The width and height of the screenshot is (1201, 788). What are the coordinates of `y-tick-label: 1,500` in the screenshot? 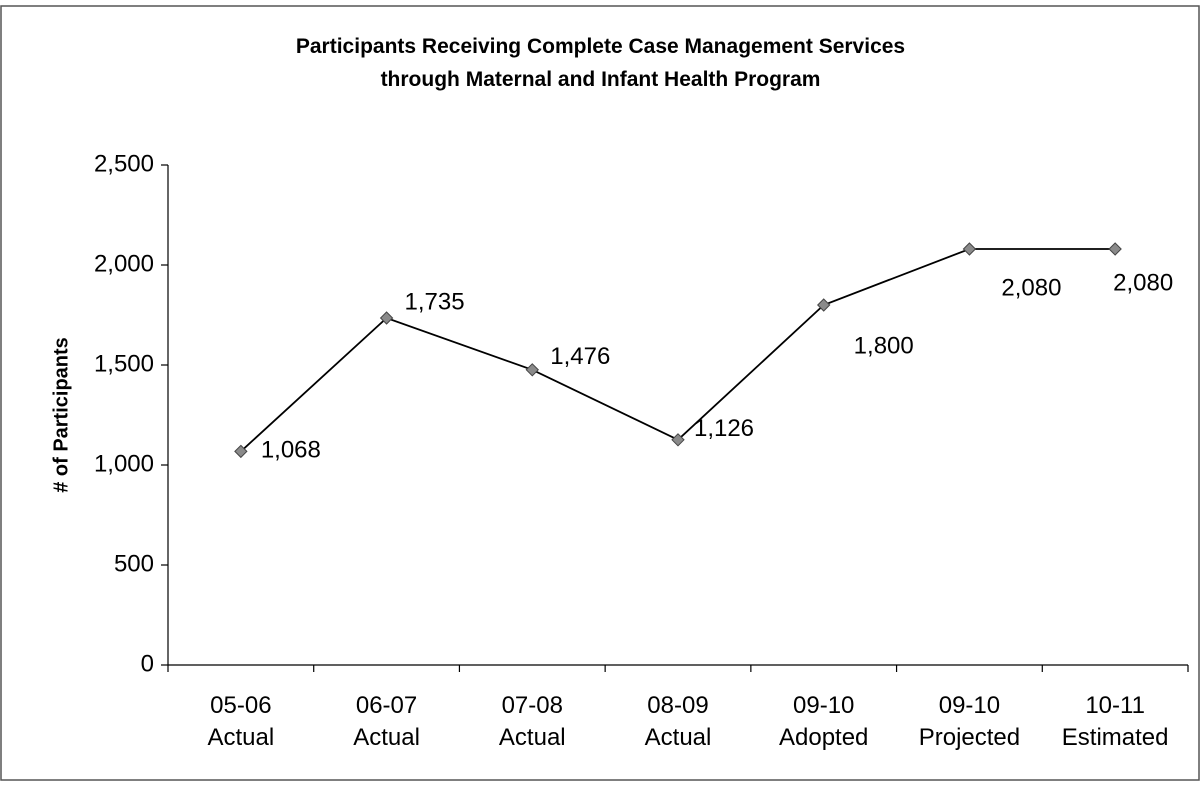 It's located at (124, 363).